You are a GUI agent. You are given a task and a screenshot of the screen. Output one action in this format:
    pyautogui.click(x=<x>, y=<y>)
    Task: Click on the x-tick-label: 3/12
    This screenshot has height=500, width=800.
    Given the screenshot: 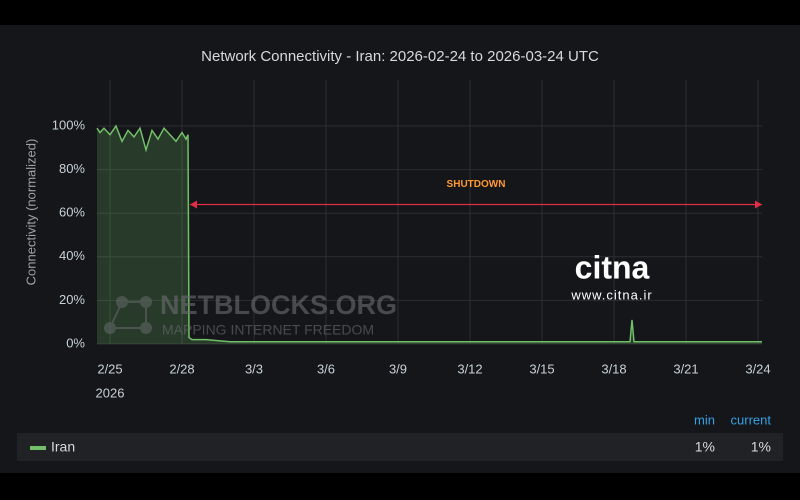 What is the action you would take?
    pyautogui.click(x=469, y=368)
    